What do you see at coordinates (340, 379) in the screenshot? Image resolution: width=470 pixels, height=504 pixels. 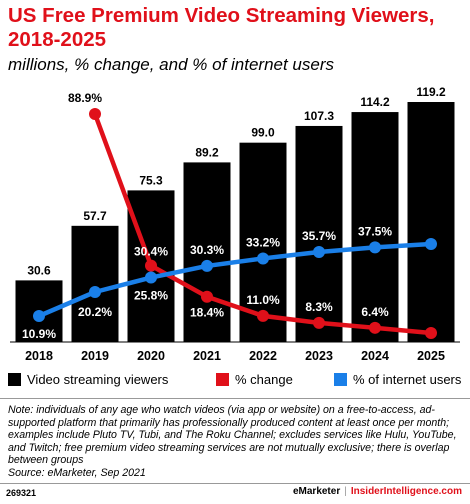 I see `legend-swatch-internet-users` at bounding box center [340, 379].